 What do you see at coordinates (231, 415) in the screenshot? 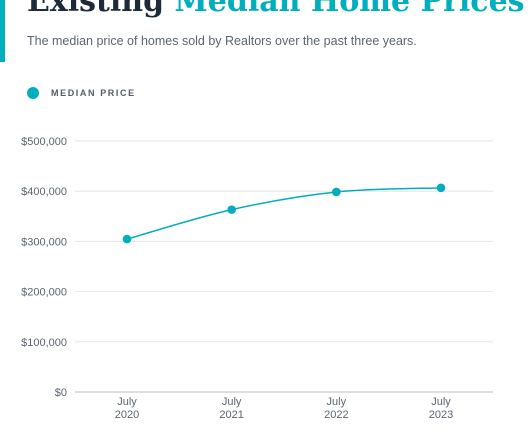
I see `x-tick-label: 2021` at bounding box center [231, 415].